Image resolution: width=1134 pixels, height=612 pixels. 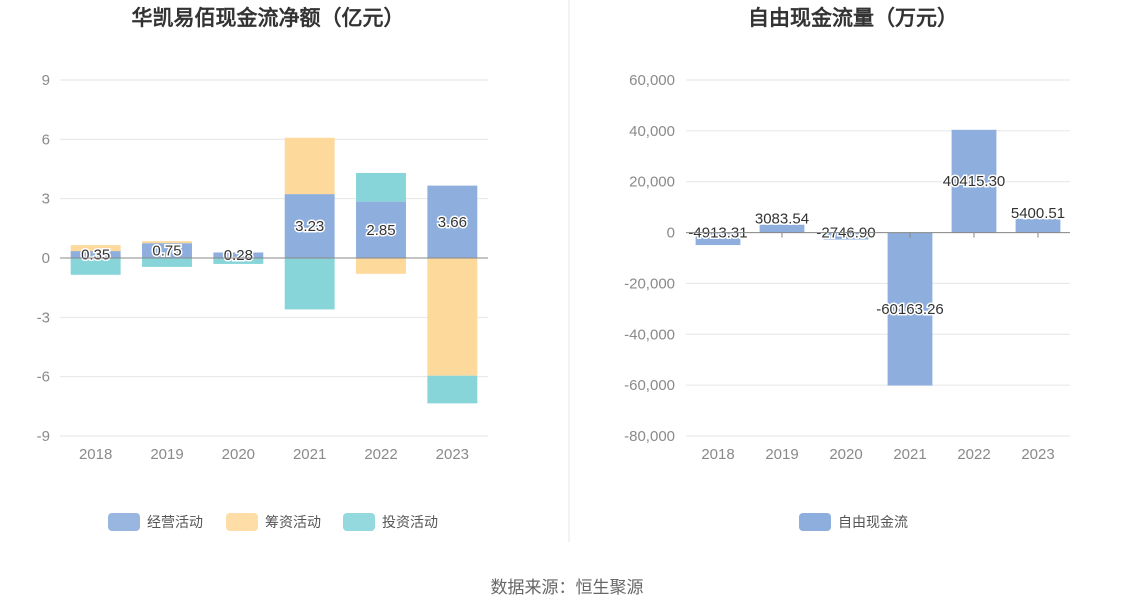 I want to click on y-tick-label: 6, so click(x=46, y=139).